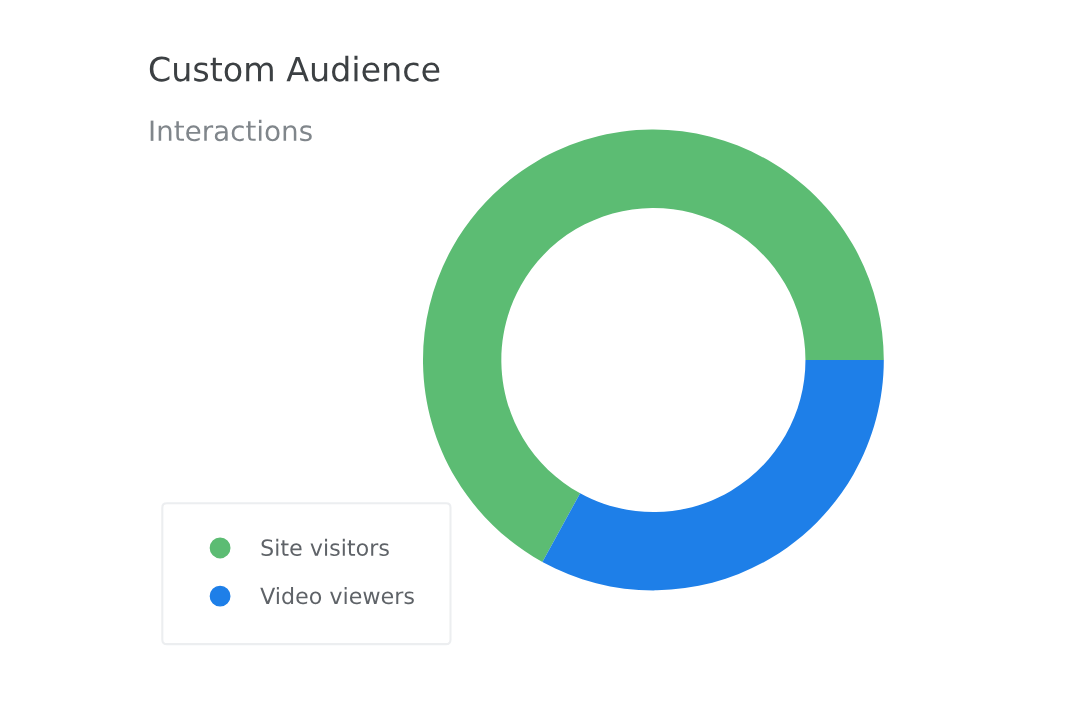 Image resolution: width=1080 pixels, height=720 pixels. I want to click on legend-label: Site visitors, so click(325, 547).